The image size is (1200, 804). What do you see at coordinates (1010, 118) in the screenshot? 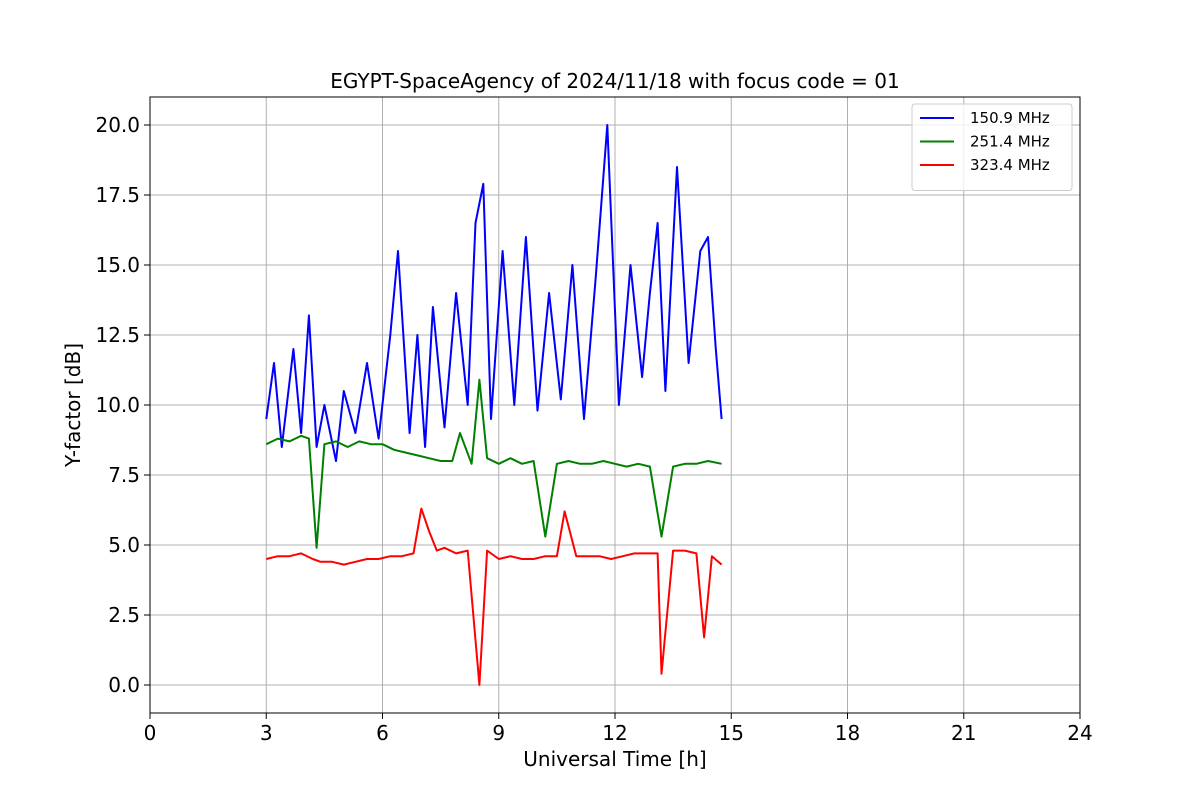
I see `legend-label-1: 150.9 MHz` at bounding box center [1010, 118].